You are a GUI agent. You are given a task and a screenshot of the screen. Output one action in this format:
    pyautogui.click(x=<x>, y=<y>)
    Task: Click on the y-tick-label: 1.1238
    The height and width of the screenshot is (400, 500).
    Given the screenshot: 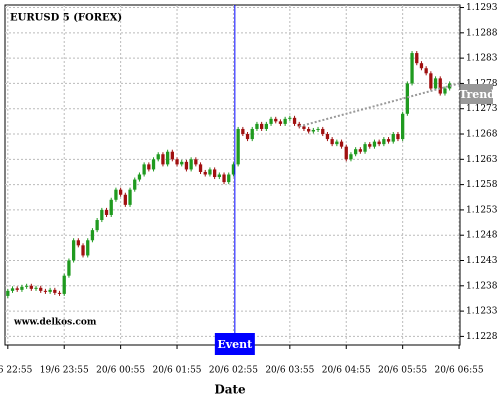 What is the action you would take?
    pyautogui.click(x=482, y=286)
    